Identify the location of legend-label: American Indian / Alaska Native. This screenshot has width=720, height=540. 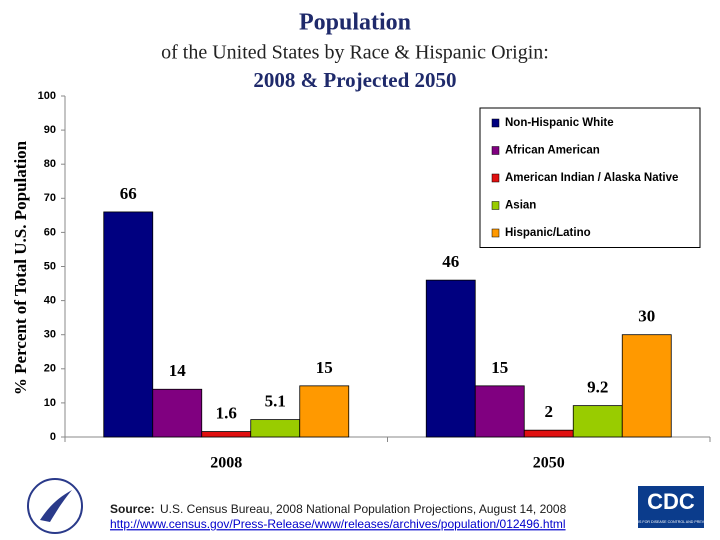
(591, 178).